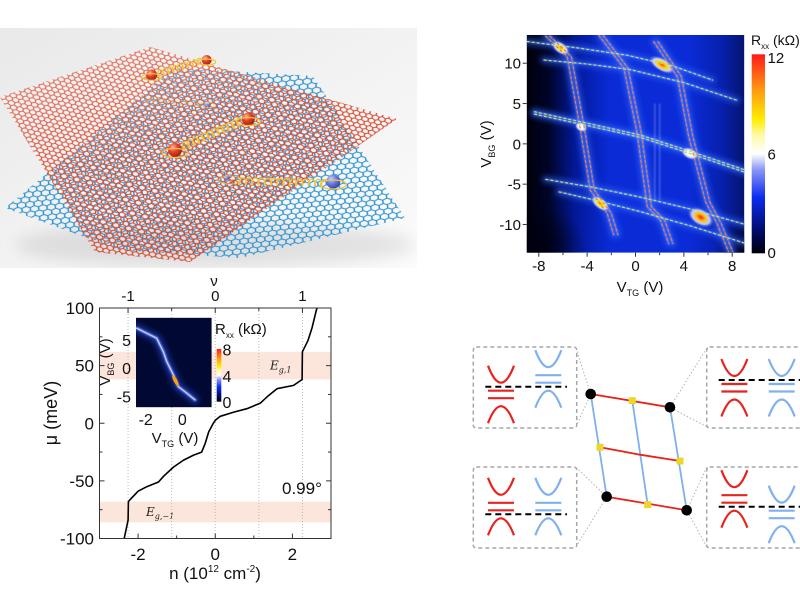  Describe the element at coordinates (80, 308) in the screenshot. I see `y-tick-label: 100` at that location.